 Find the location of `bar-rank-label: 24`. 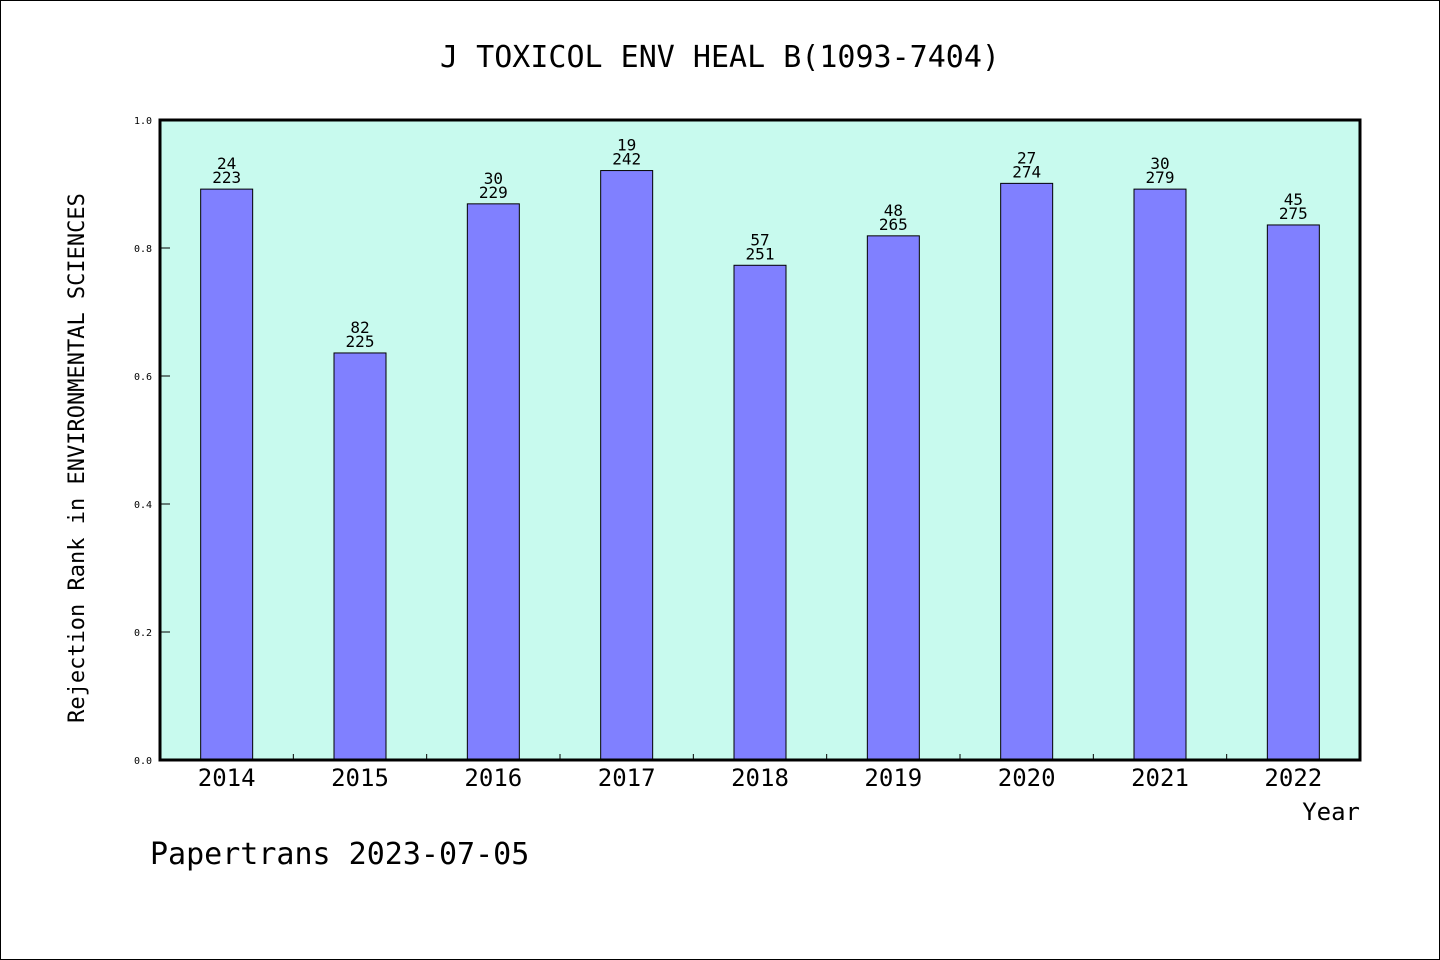

bar-rank-label: 24 is located at coordinates (226, 163).